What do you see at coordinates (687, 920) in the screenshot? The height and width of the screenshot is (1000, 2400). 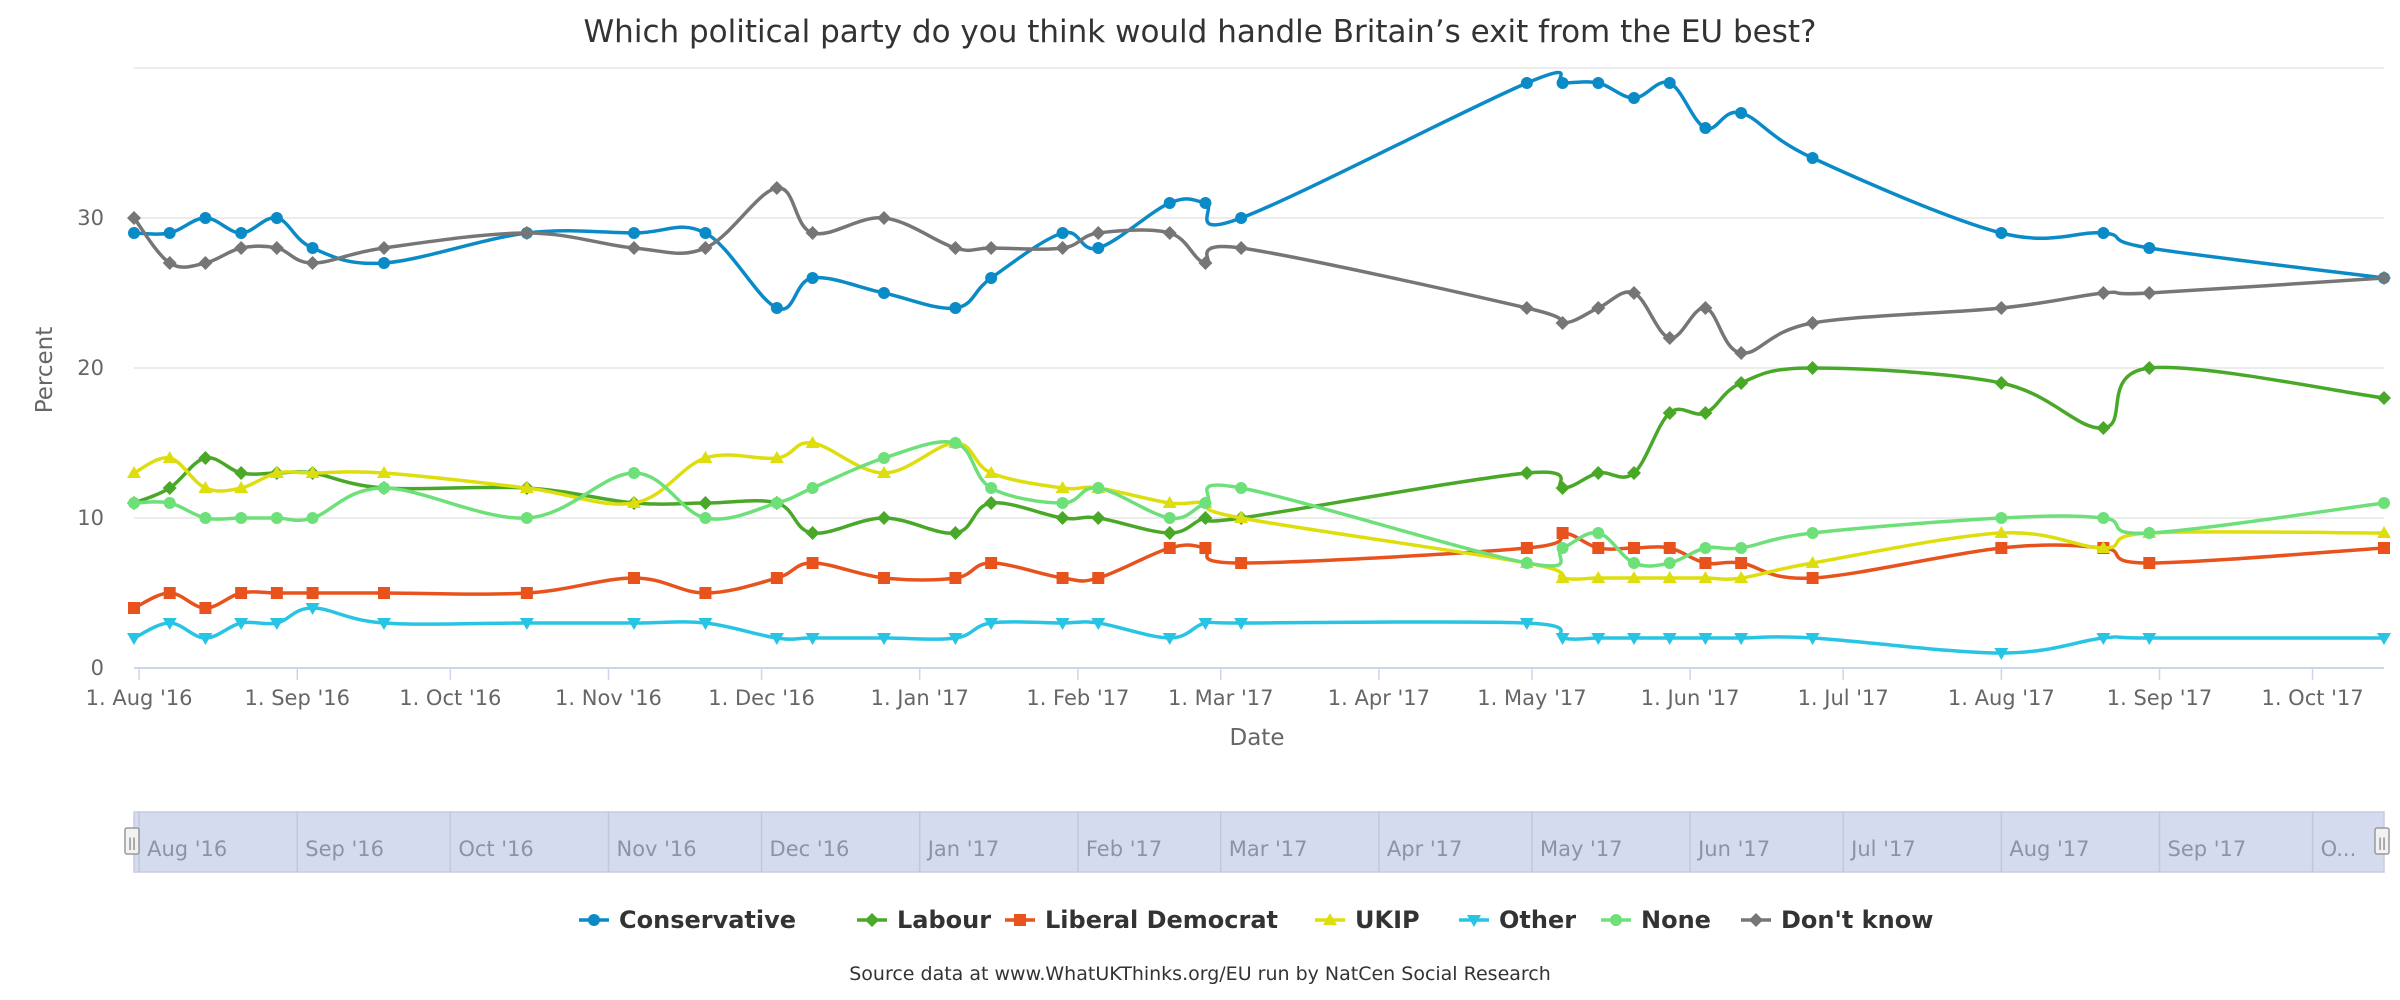 I see `legend-item-conservative: Conservative` at bounding box center [687, 920].